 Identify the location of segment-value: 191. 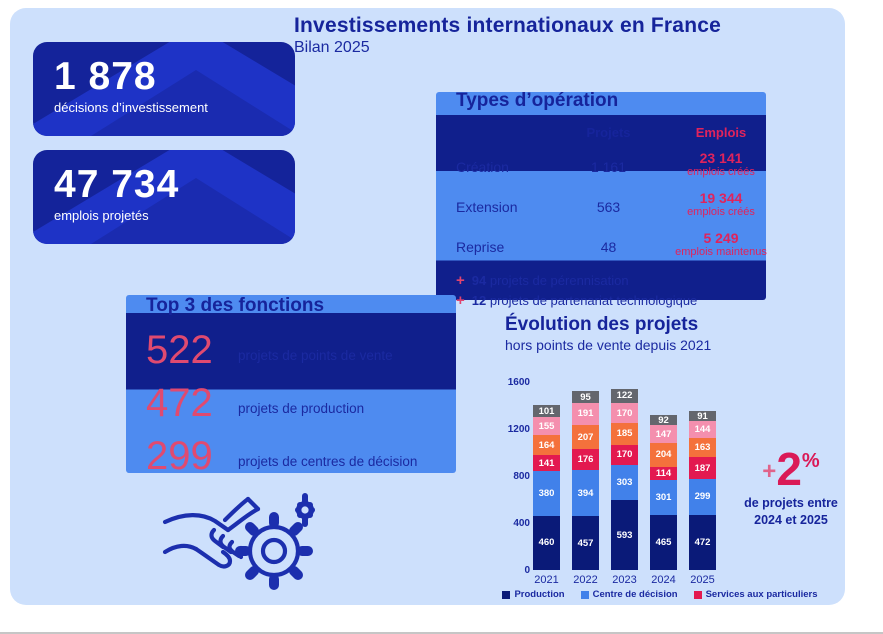
(585, 414).